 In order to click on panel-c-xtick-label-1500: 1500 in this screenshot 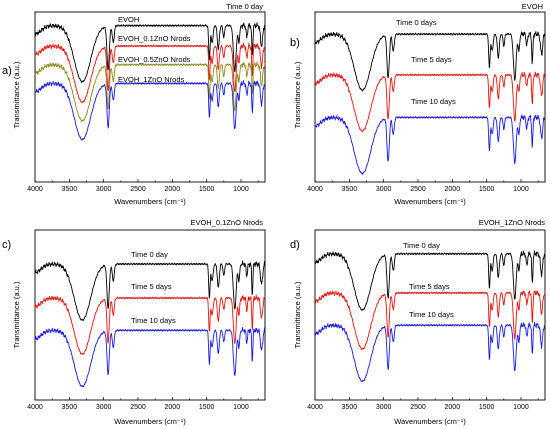, I will do `click(207, 407)`.